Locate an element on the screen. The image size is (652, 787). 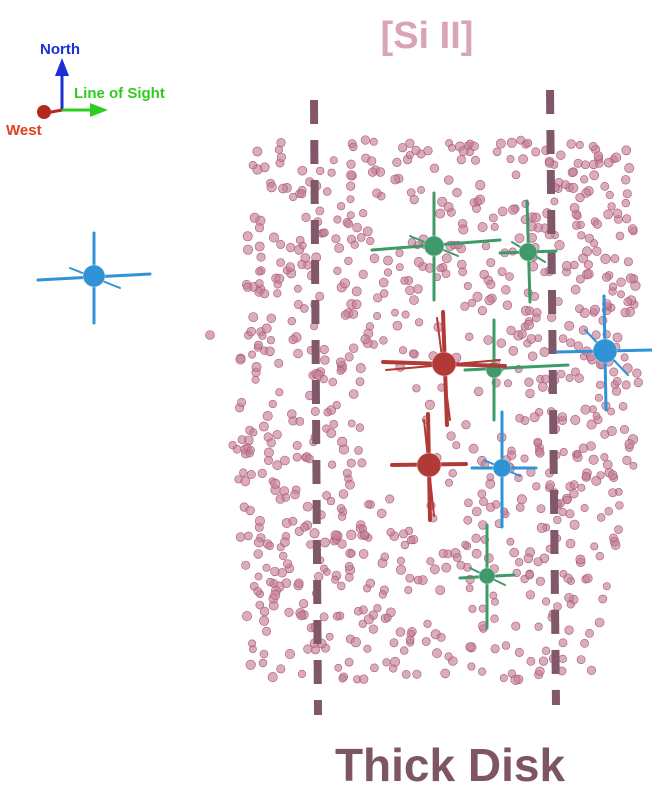
line-of-sight-arrow-icon is located at coordinates (99, 110).